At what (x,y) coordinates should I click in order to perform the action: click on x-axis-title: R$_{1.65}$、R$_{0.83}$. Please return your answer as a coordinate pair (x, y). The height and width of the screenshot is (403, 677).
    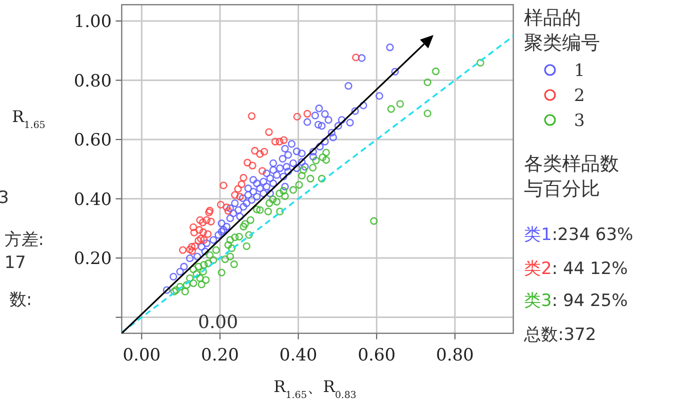
    Looking at the image, I should click on (315, 388).